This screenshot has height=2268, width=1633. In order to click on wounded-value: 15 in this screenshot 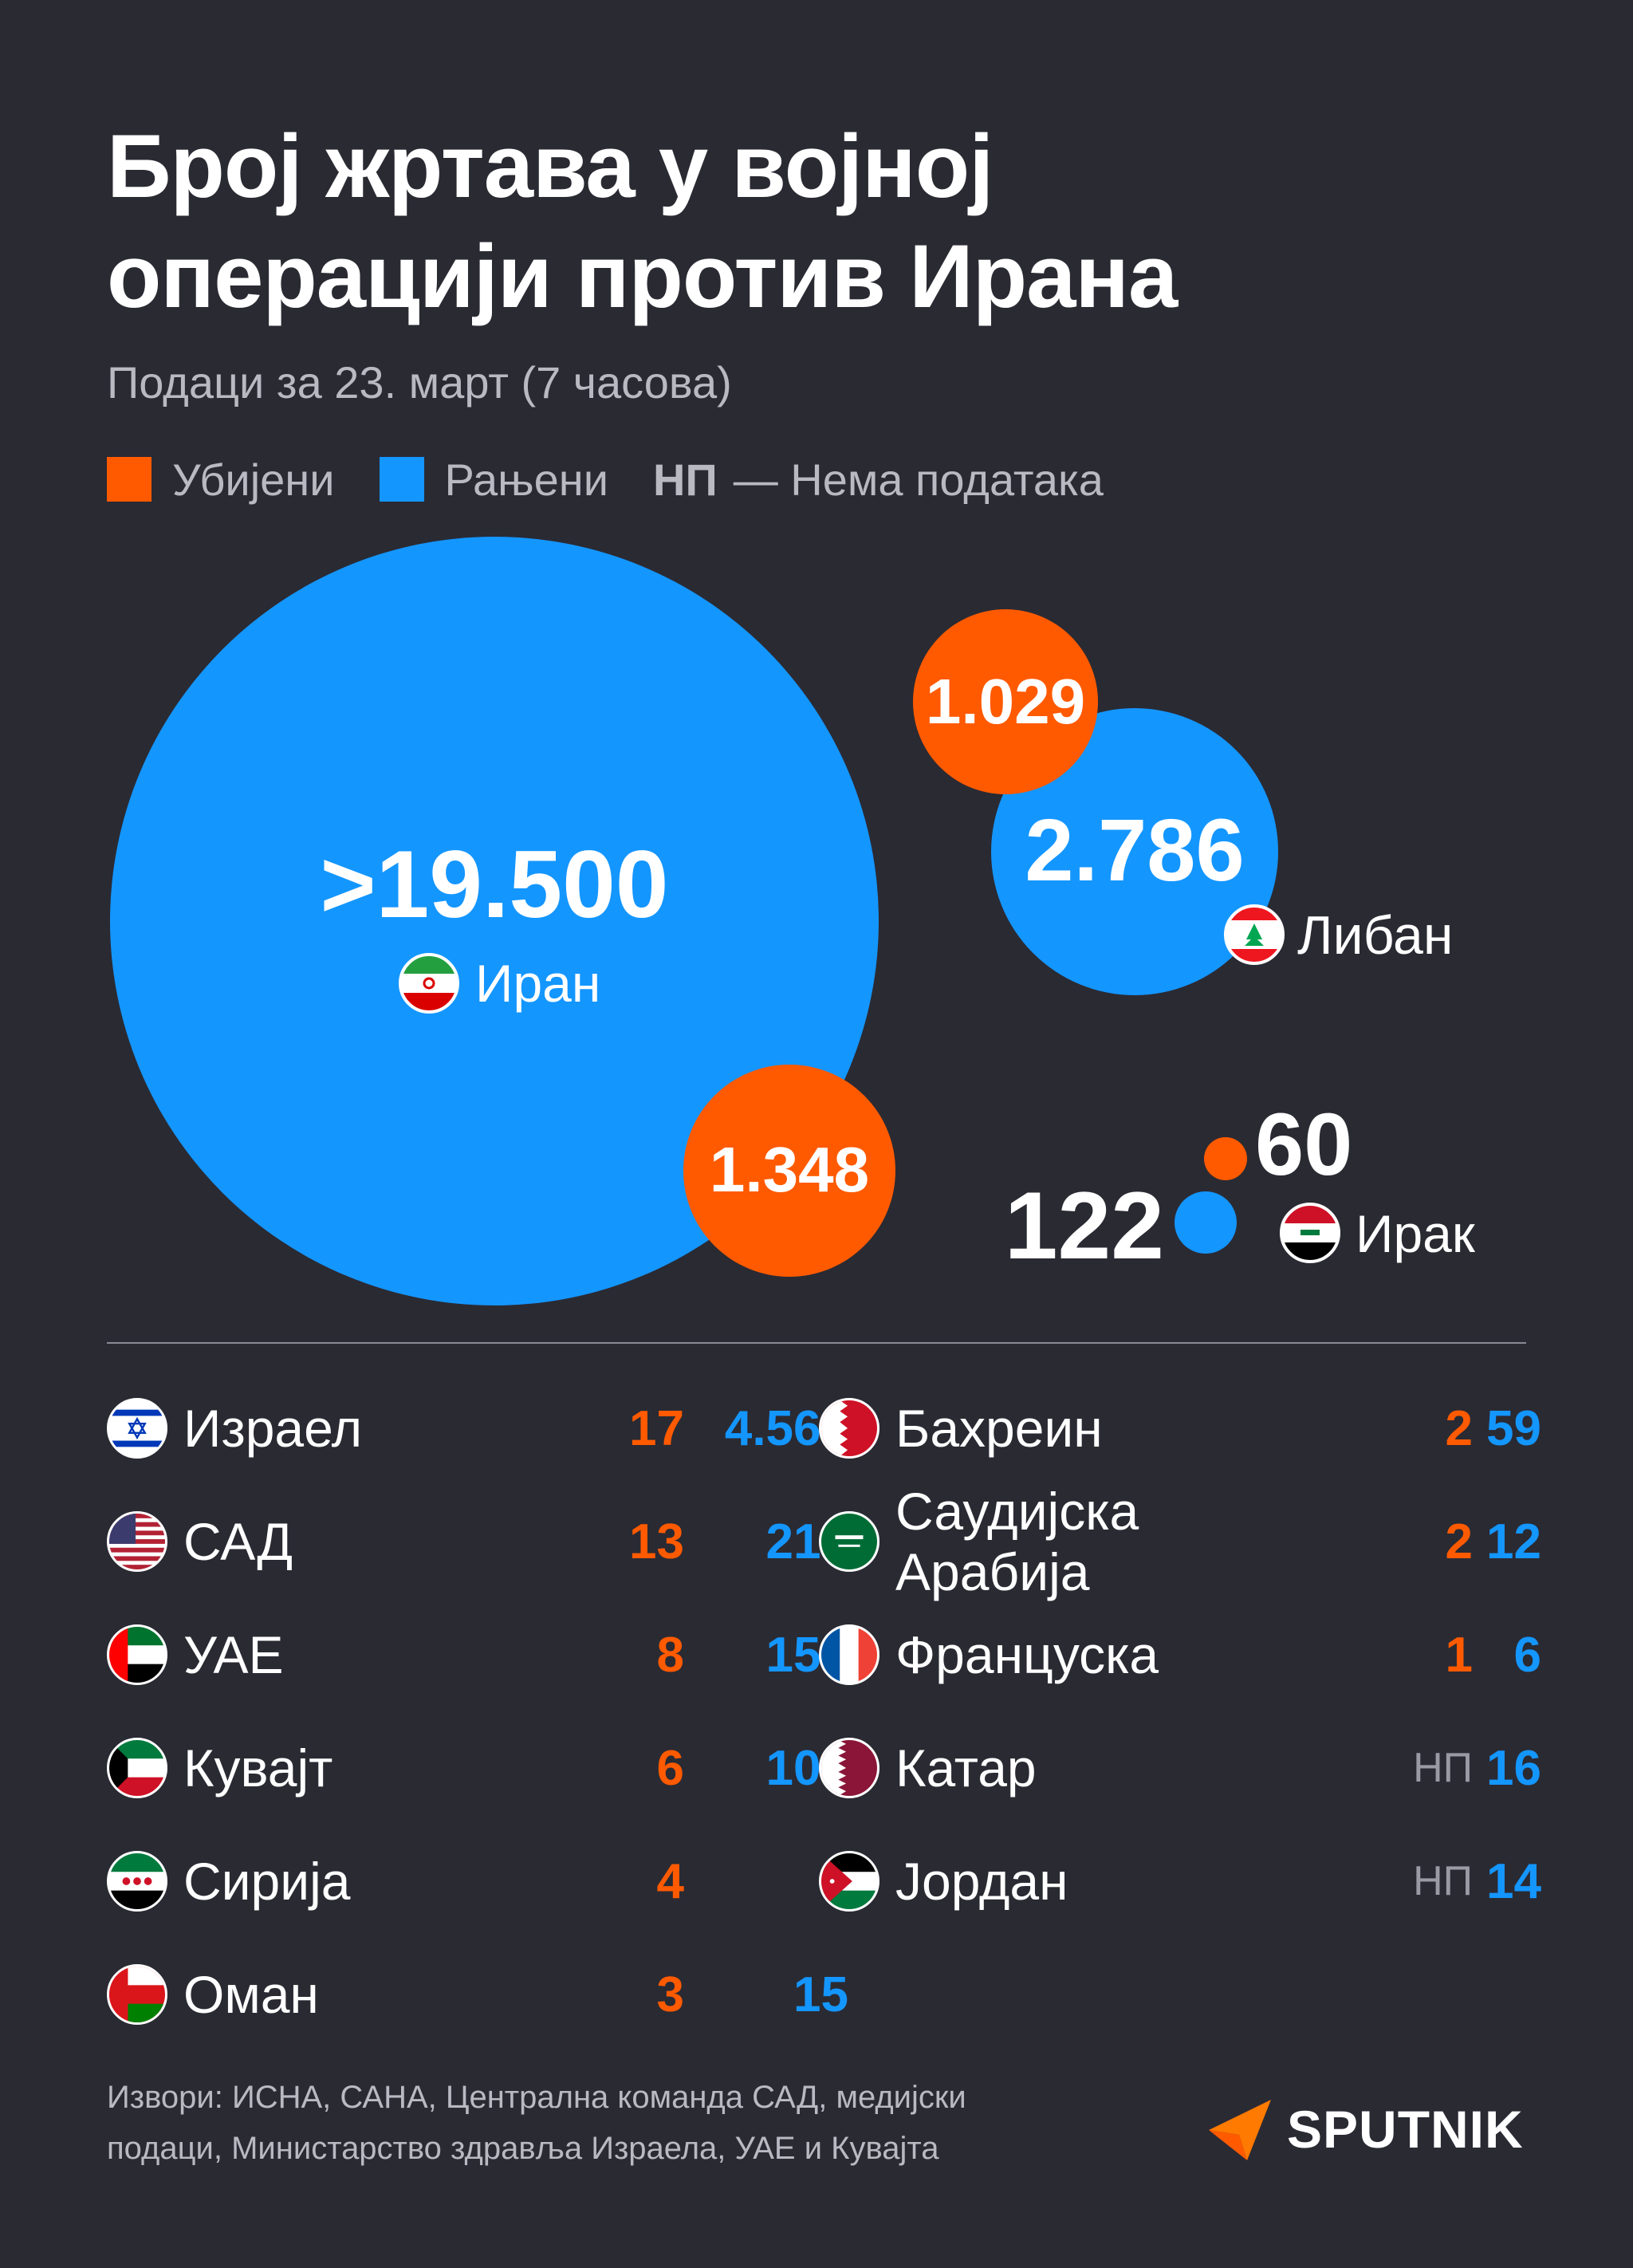, I will do `click(821, 1994)`.